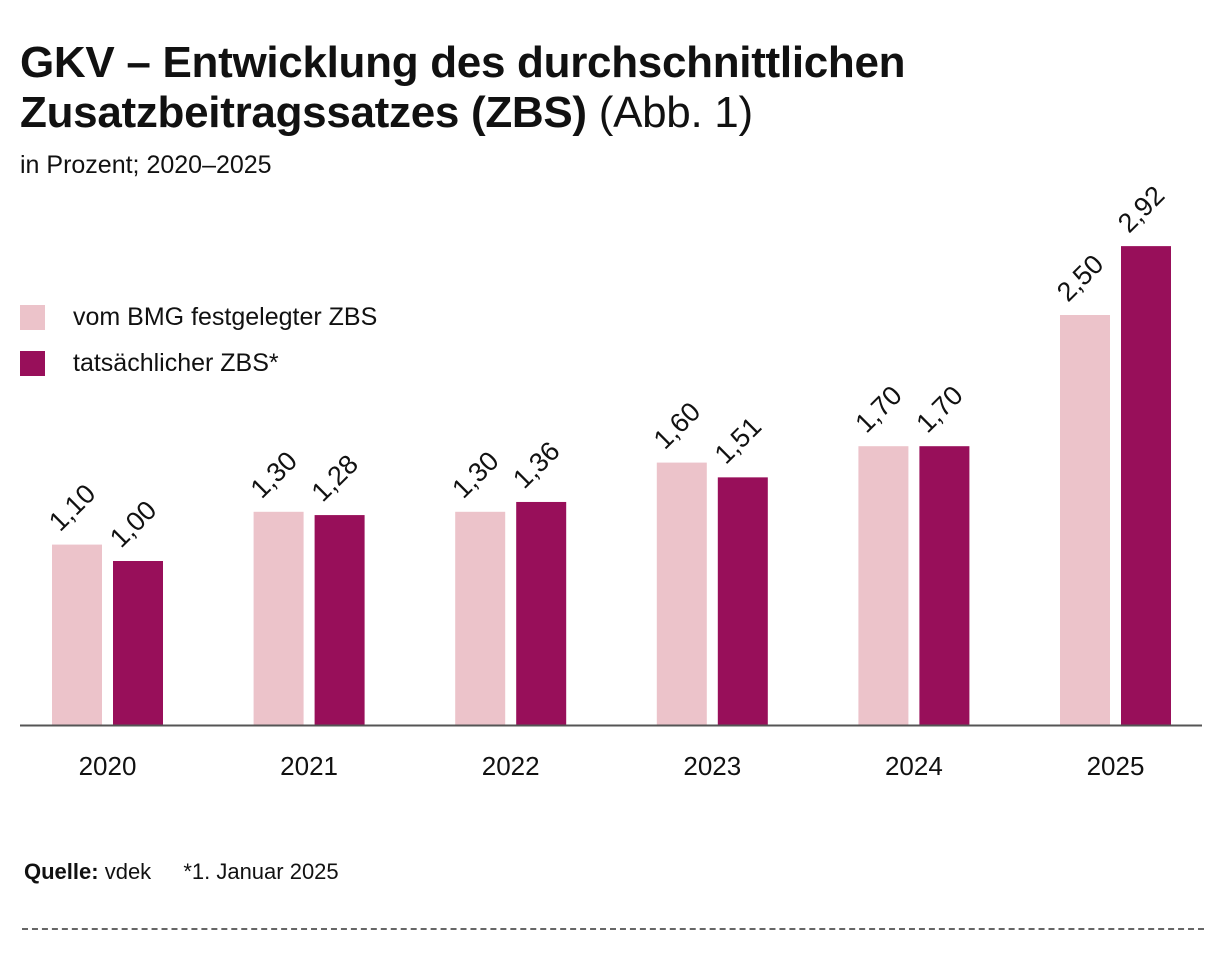 The image size is (1230, 961). Describe the element at coordinates (541, 613) in the screenshot. I see `bar-2022-tatsaechlich` at that location.